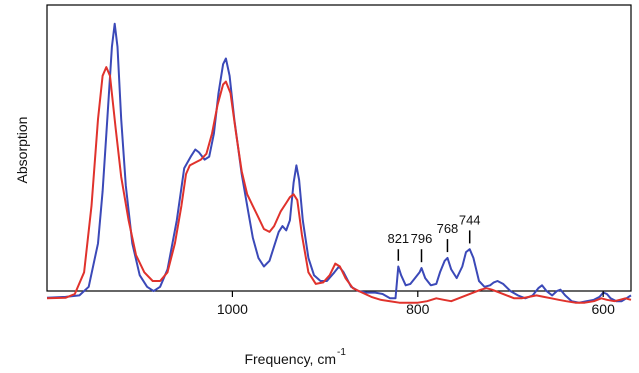 The height and width of the screenshot is (373, 639). Describe the element at coordinates (290, 359) in the screenshot. I see `x-axis-title: Frequency, cm` at that location.